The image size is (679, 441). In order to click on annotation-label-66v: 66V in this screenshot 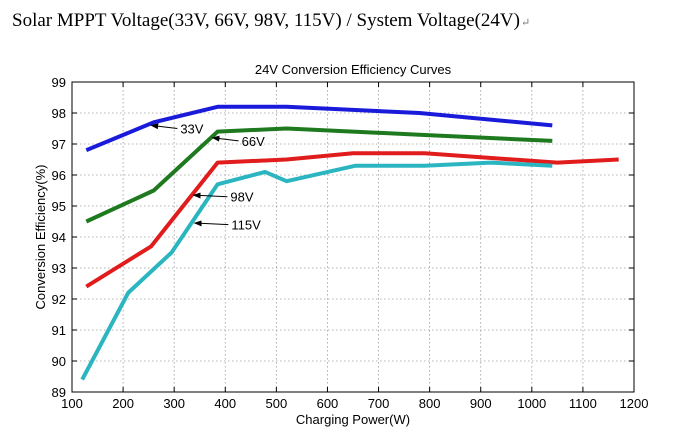, I will do `click(253, 141)`.